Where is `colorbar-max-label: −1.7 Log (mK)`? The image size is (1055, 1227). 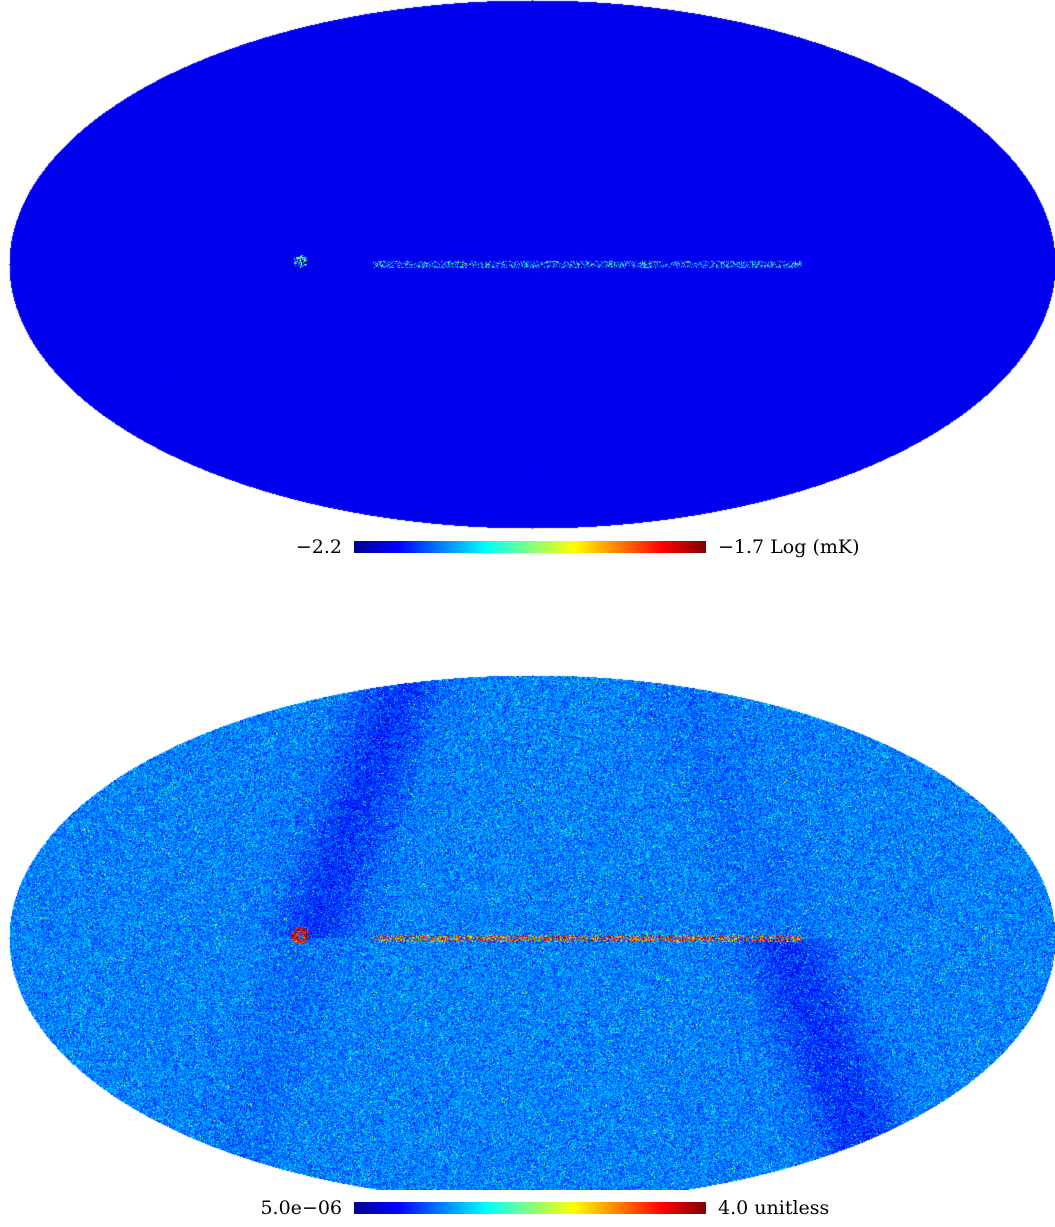
colorbar-max-label: −1.7 Log (mK) is located at coordinates (789, 547).